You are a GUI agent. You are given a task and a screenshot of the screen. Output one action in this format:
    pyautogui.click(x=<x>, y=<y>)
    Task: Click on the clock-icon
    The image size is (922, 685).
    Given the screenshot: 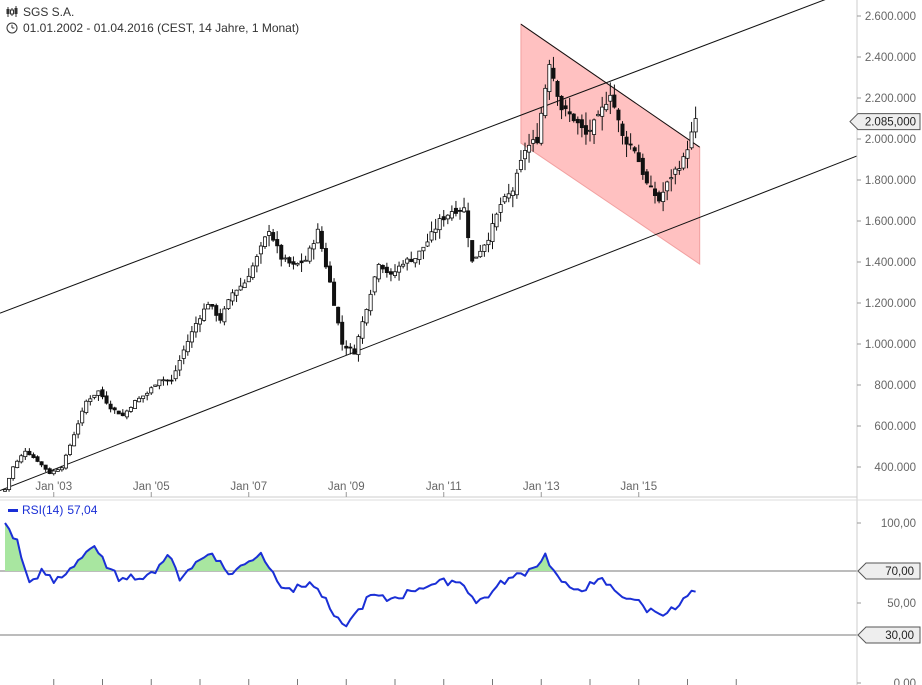 What is the action you would take?
    pyautogui.click(x=12, y=28)
    